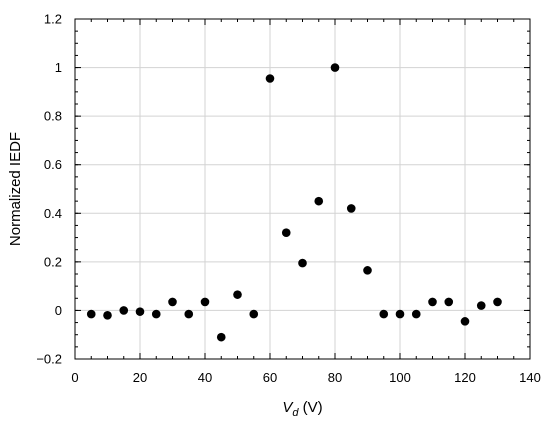  I want to click on x-tick-label: 140, so click(530, 377).